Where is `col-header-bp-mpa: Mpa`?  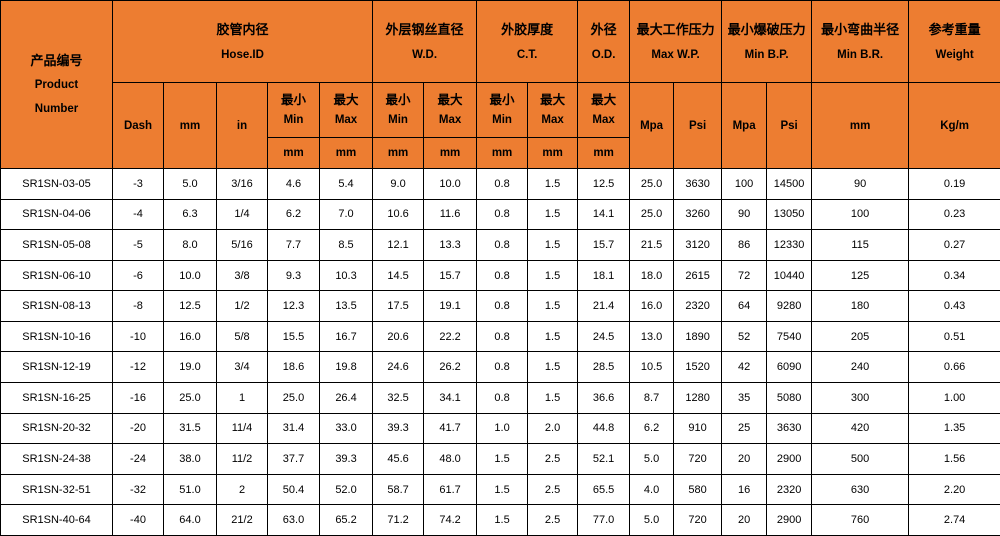 col-header-bp-mpa: Mpa is located at coordinates (744, 125).